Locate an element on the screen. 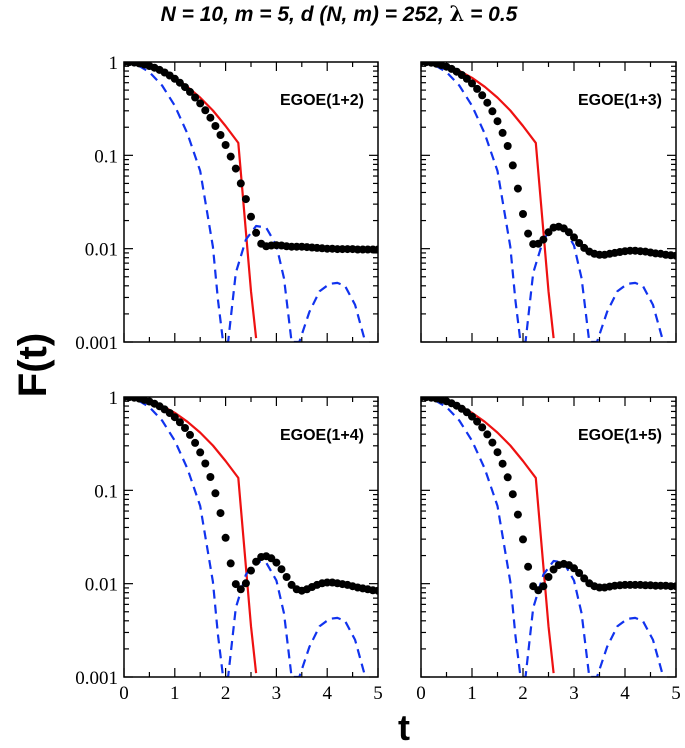 The image size is (685, 748). panel-label: EGOE(1+4) is located at coordinates (322, 435).